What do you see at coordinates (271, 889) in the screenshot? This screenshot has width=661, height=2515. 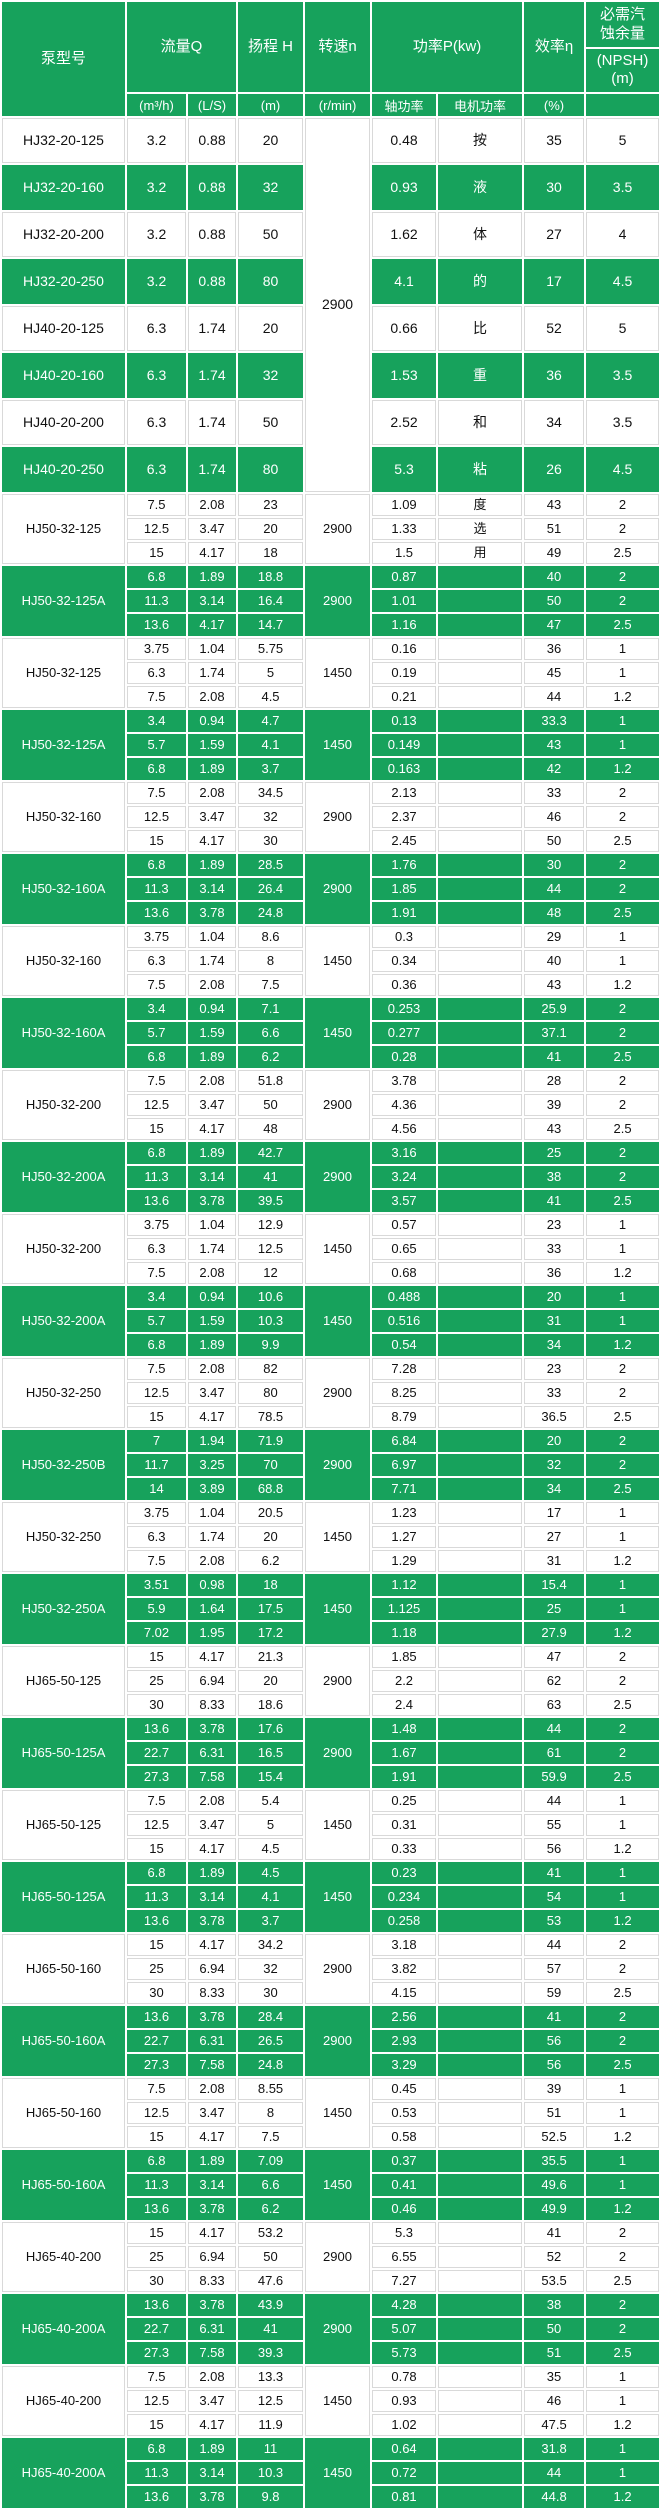 I see `cell-head: 26.4` at bounding box center [271, 889].